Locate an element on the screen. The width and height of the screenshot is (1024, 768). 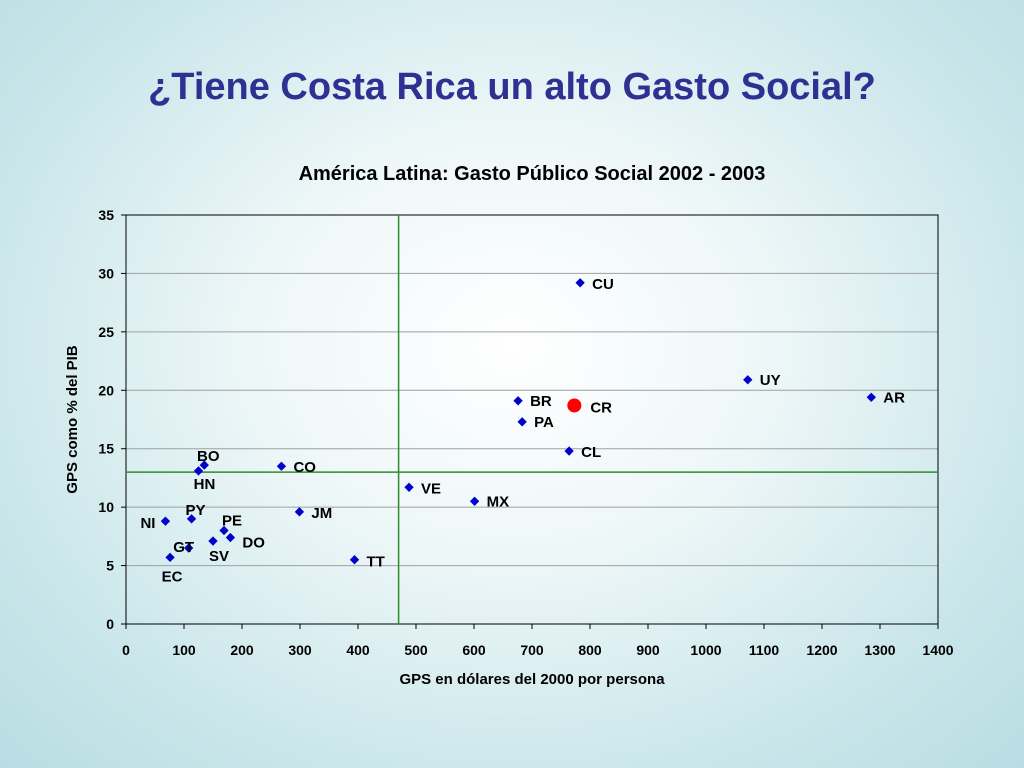
x-tick-label: 1000 is located at coordinates (705, 650).